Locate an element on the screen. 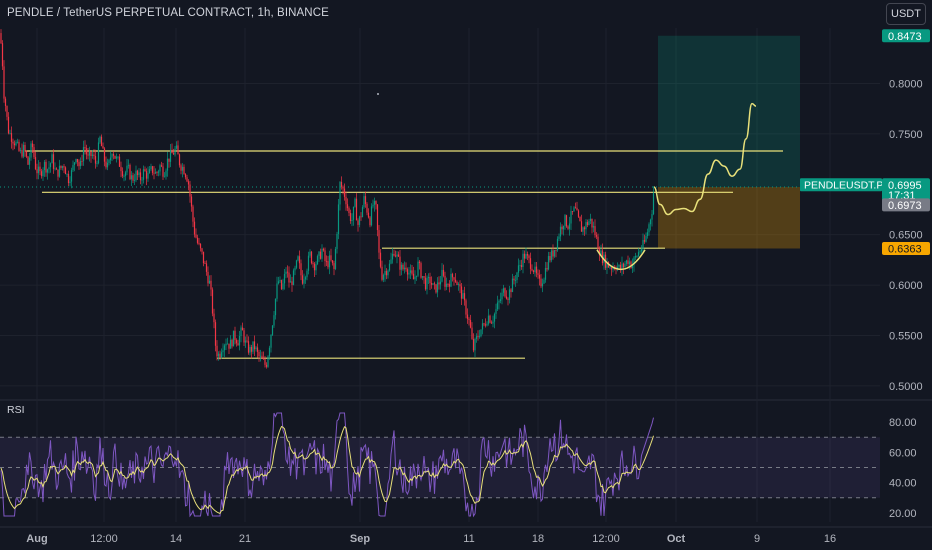 Image resolution: width=932 pixels, height=550 pixels. time-tick-label: Oct is located at coordinates (676, 539).